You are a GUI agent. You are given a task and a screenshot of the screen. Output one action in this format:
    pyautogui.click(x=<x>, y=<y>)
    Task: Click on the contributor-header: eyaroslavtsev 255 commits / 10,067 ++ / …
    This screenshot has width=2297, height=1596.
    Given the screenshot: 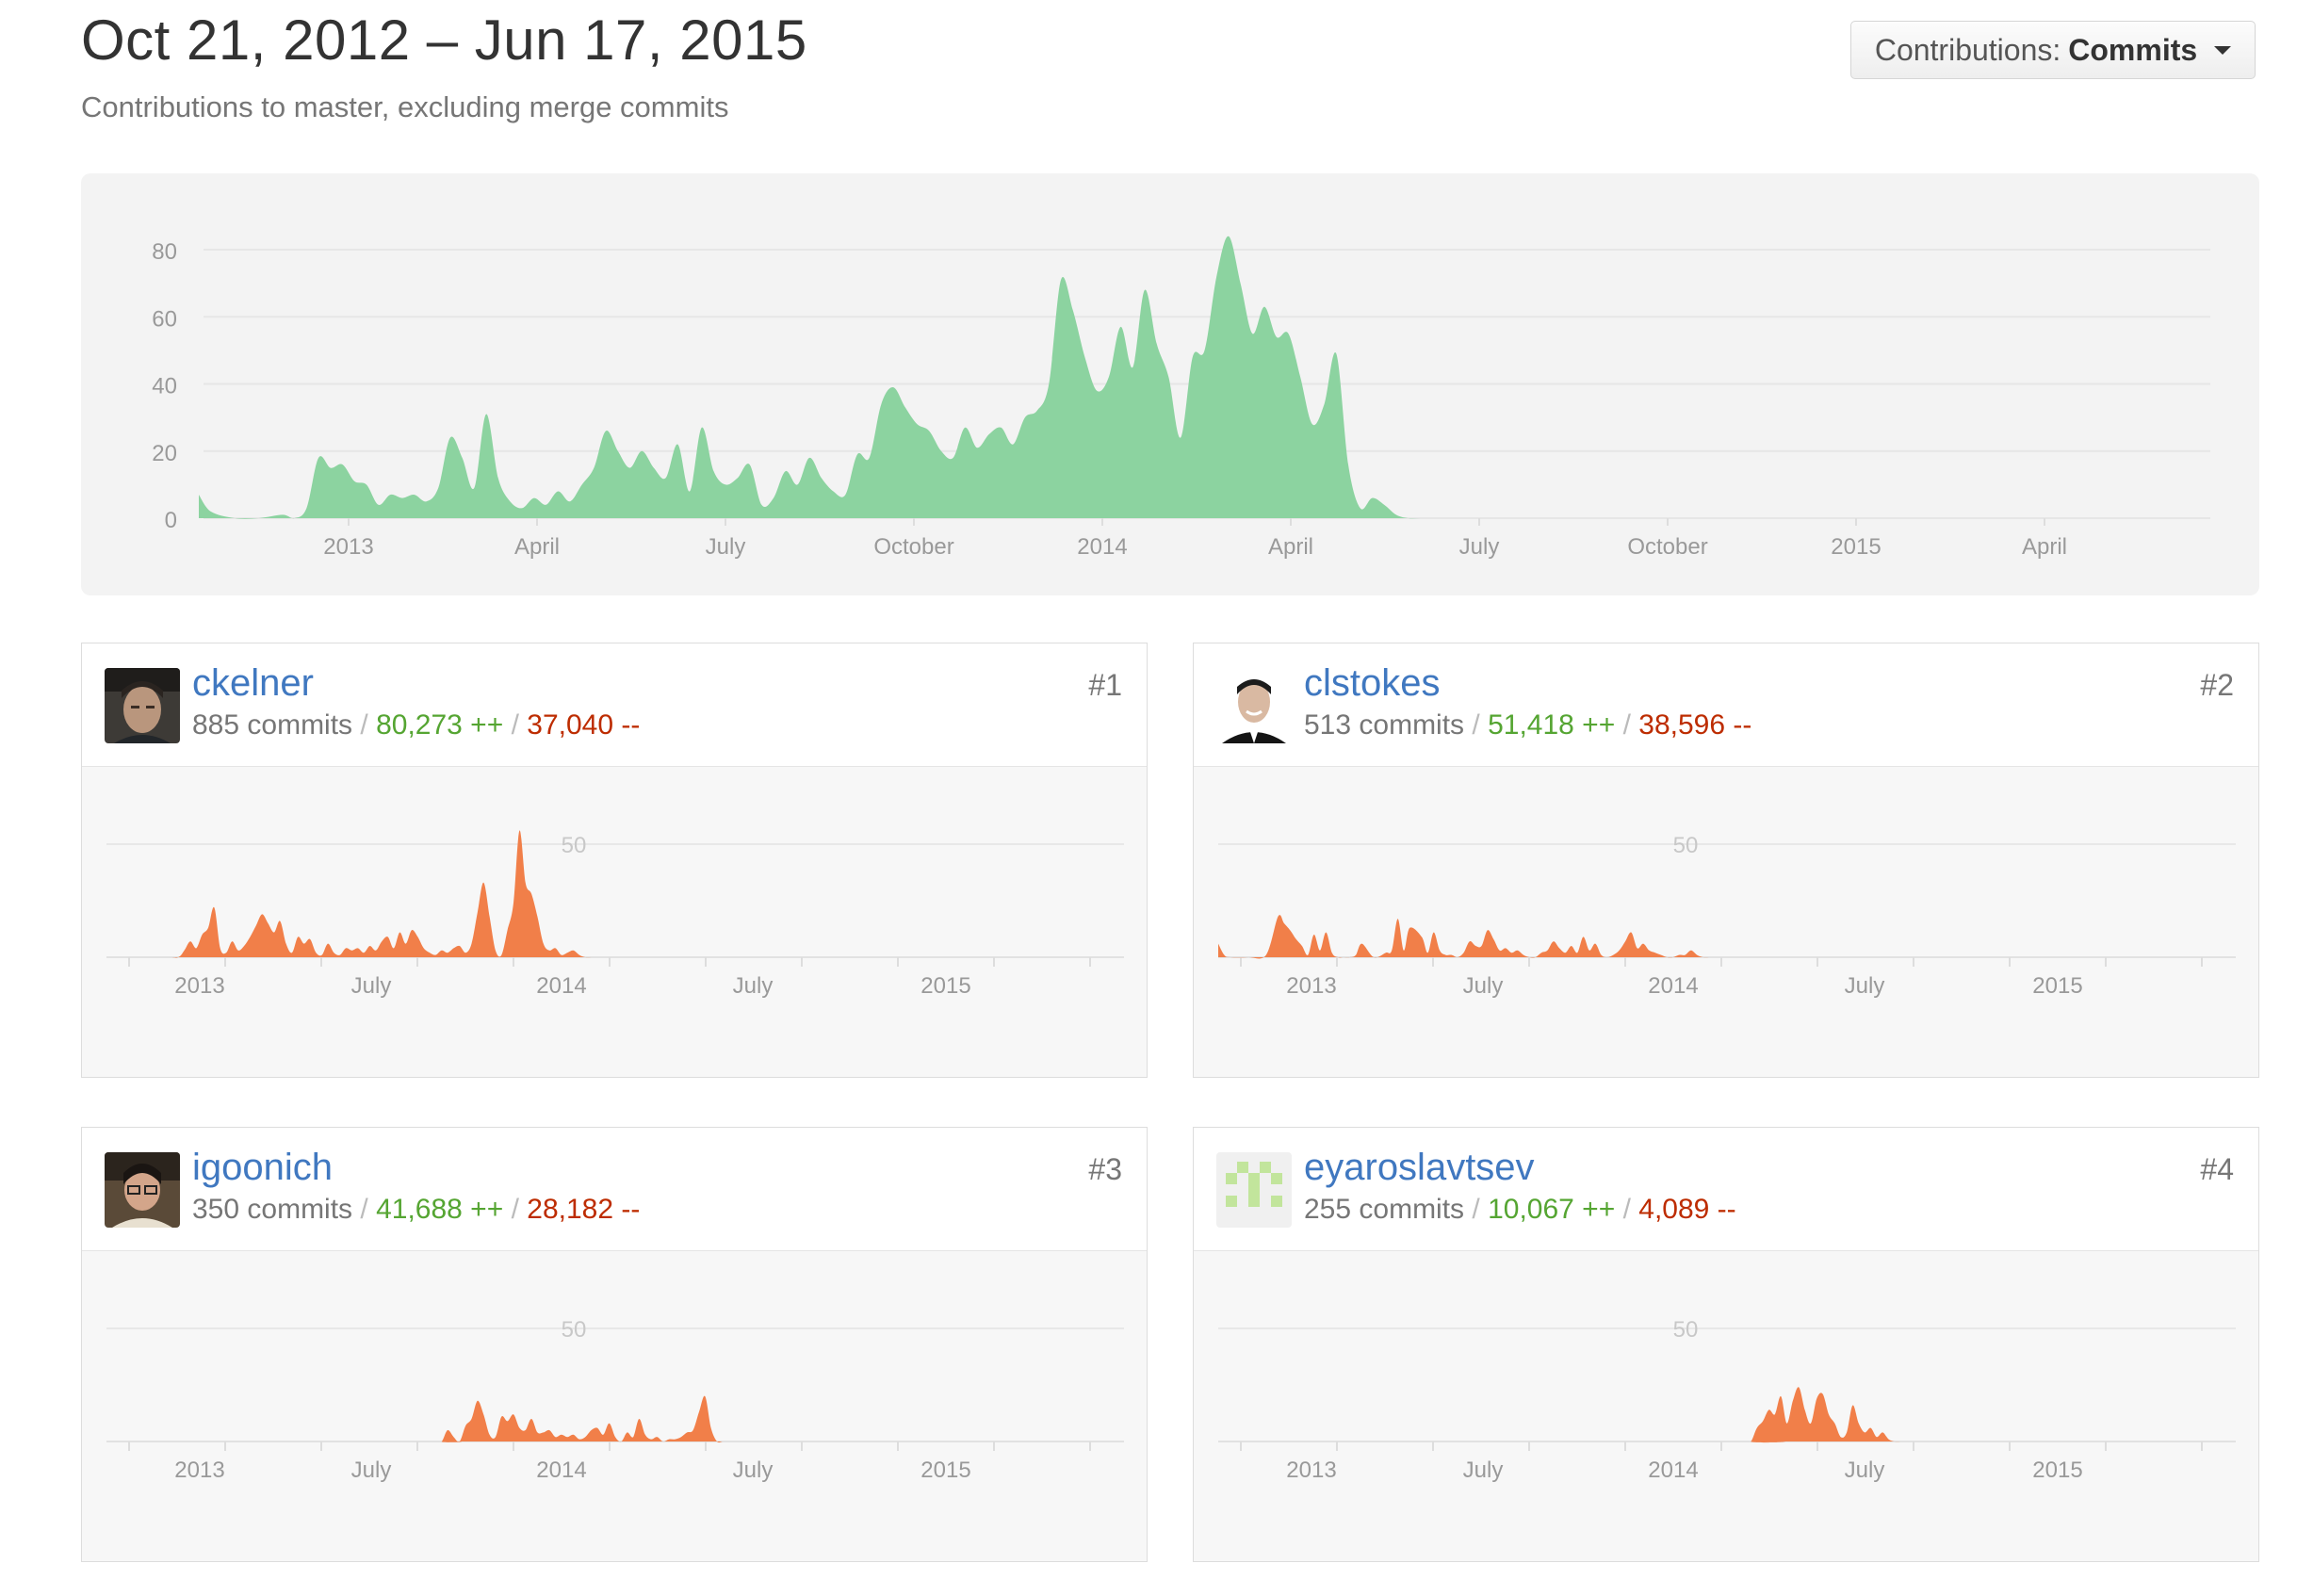 What is the action you would take?
    pyautogui.click(x=1726, y=1189)
    